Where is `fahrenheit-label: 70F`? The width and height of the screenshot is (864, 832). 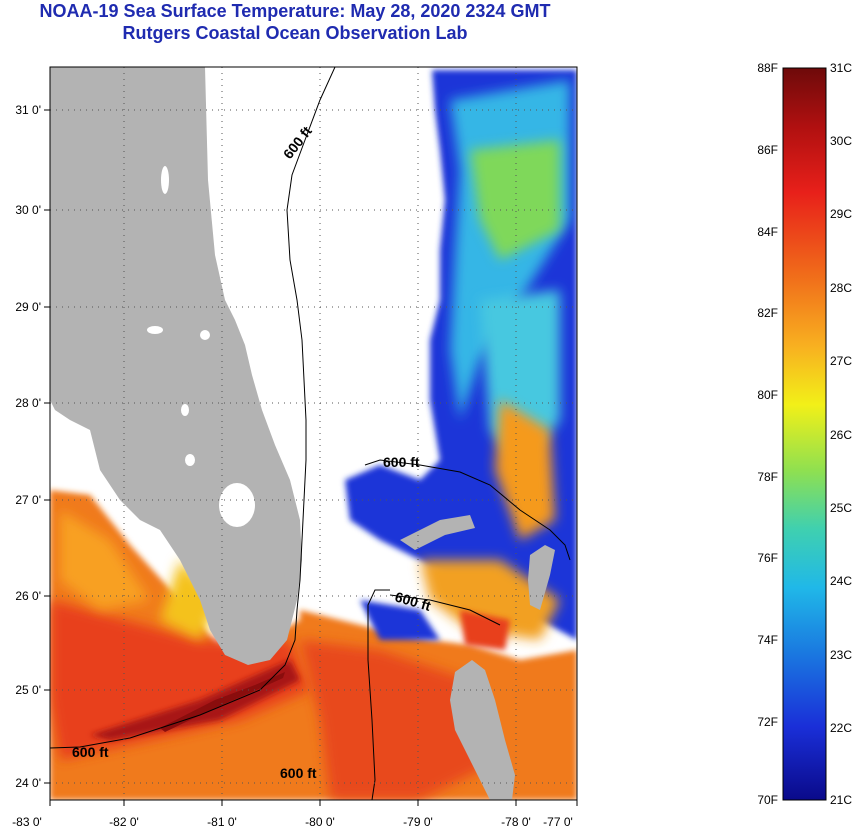
fahrenheit-label: 70F is located at coordinates (767, 800).